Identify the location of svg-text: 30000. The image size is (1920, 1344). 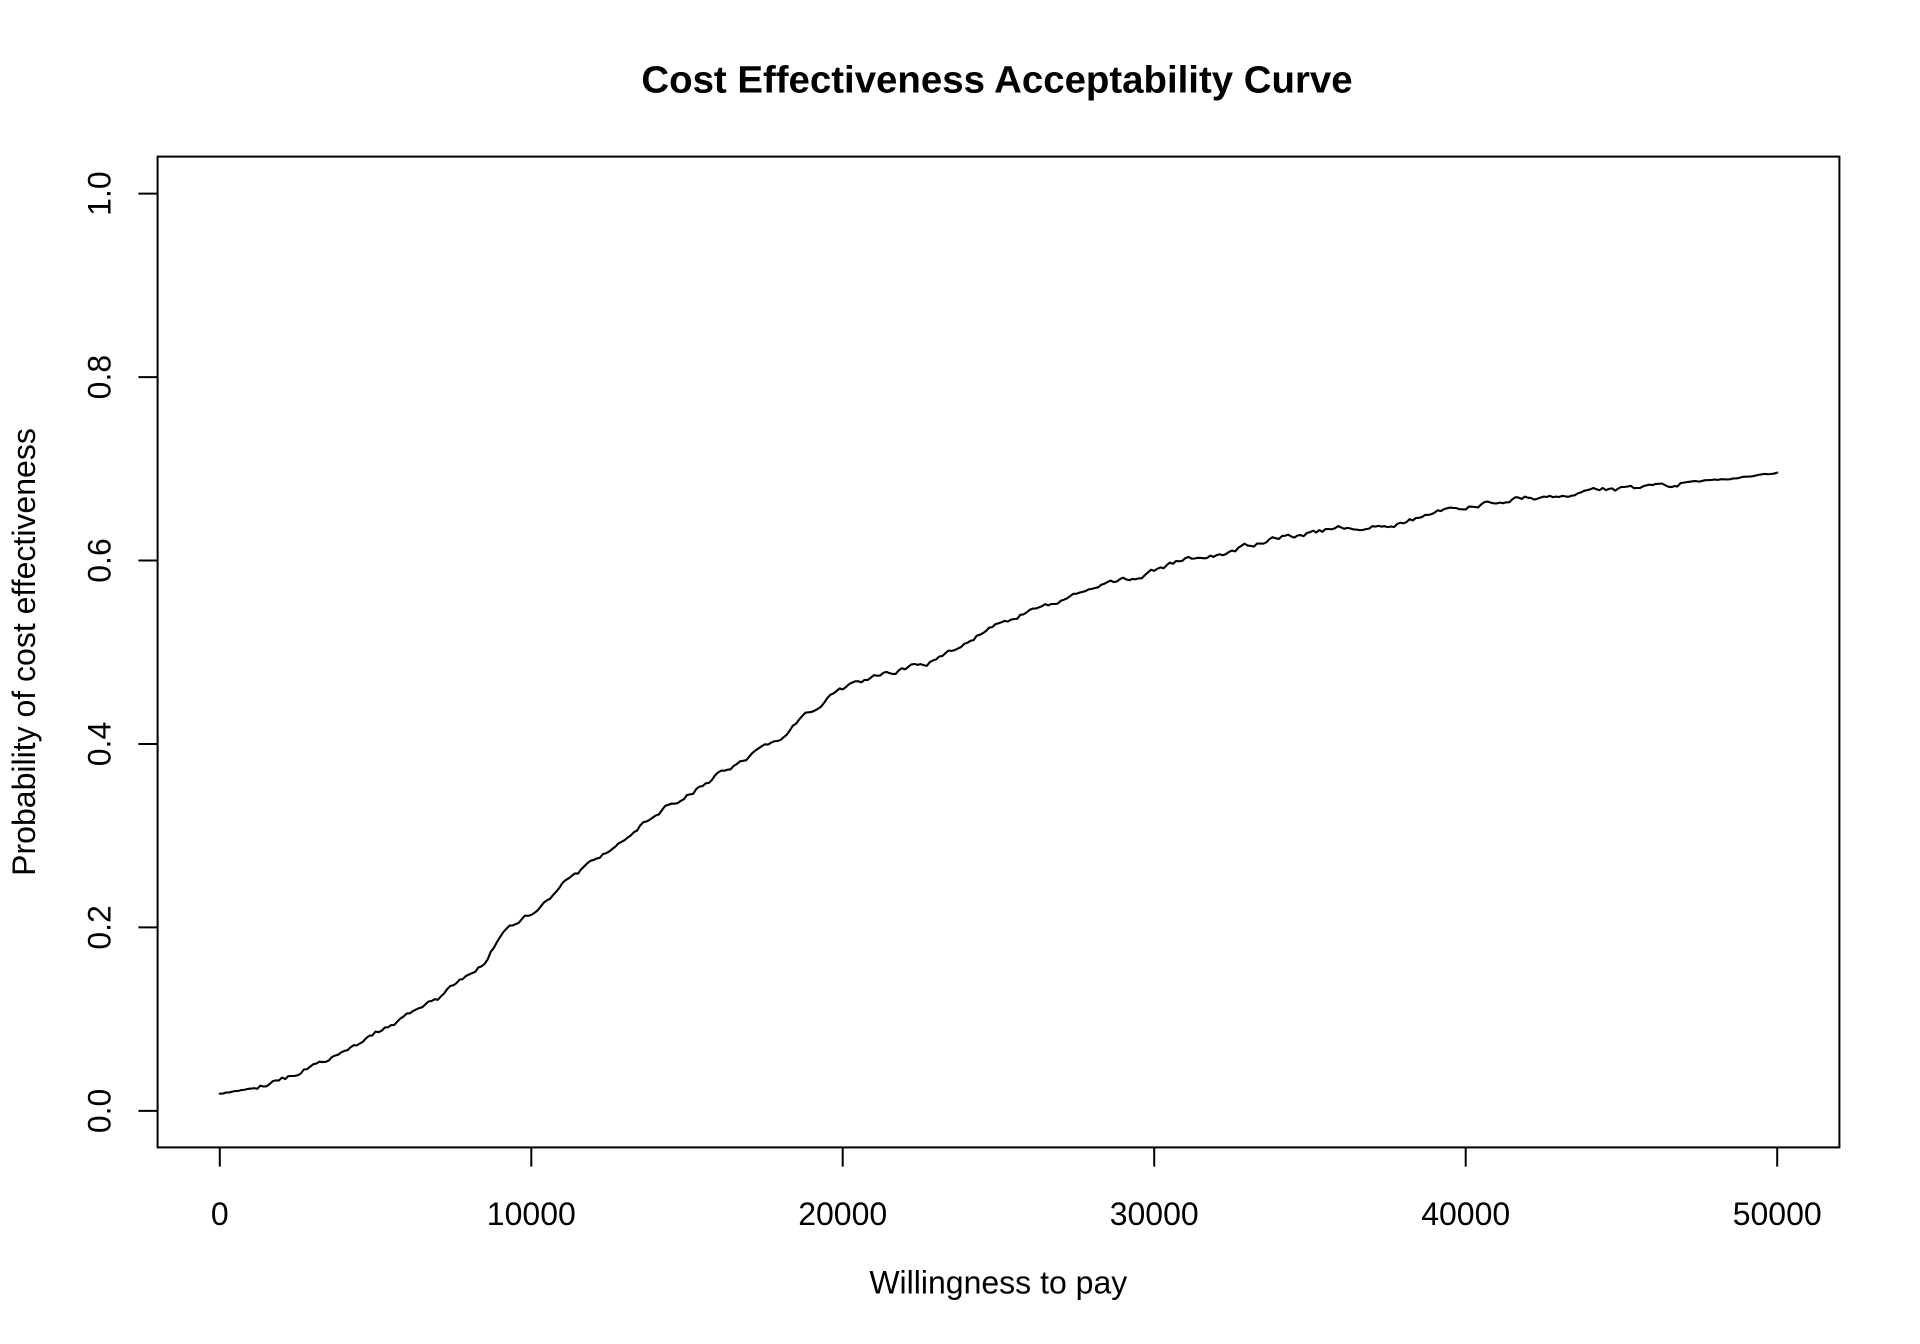
(1154, 1214).